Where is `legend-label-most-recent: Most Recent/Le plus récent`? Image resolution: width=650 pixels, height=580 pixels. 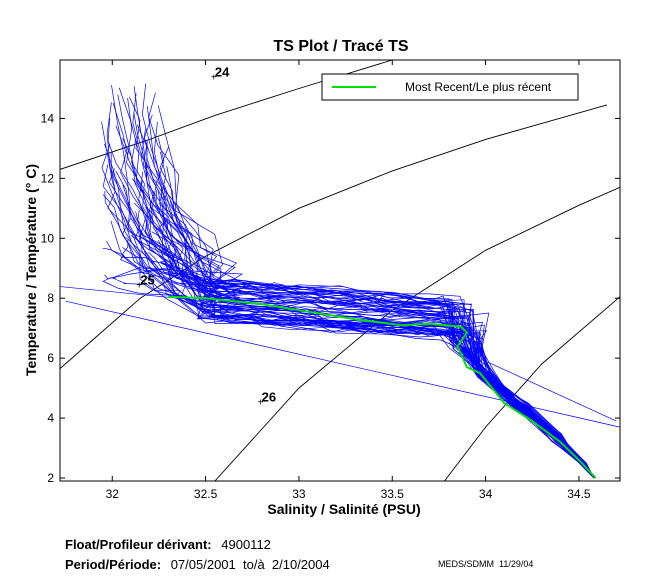
legend-label-most-recent: Most Recent/Le plus récent is located at coordinates (478, 87).